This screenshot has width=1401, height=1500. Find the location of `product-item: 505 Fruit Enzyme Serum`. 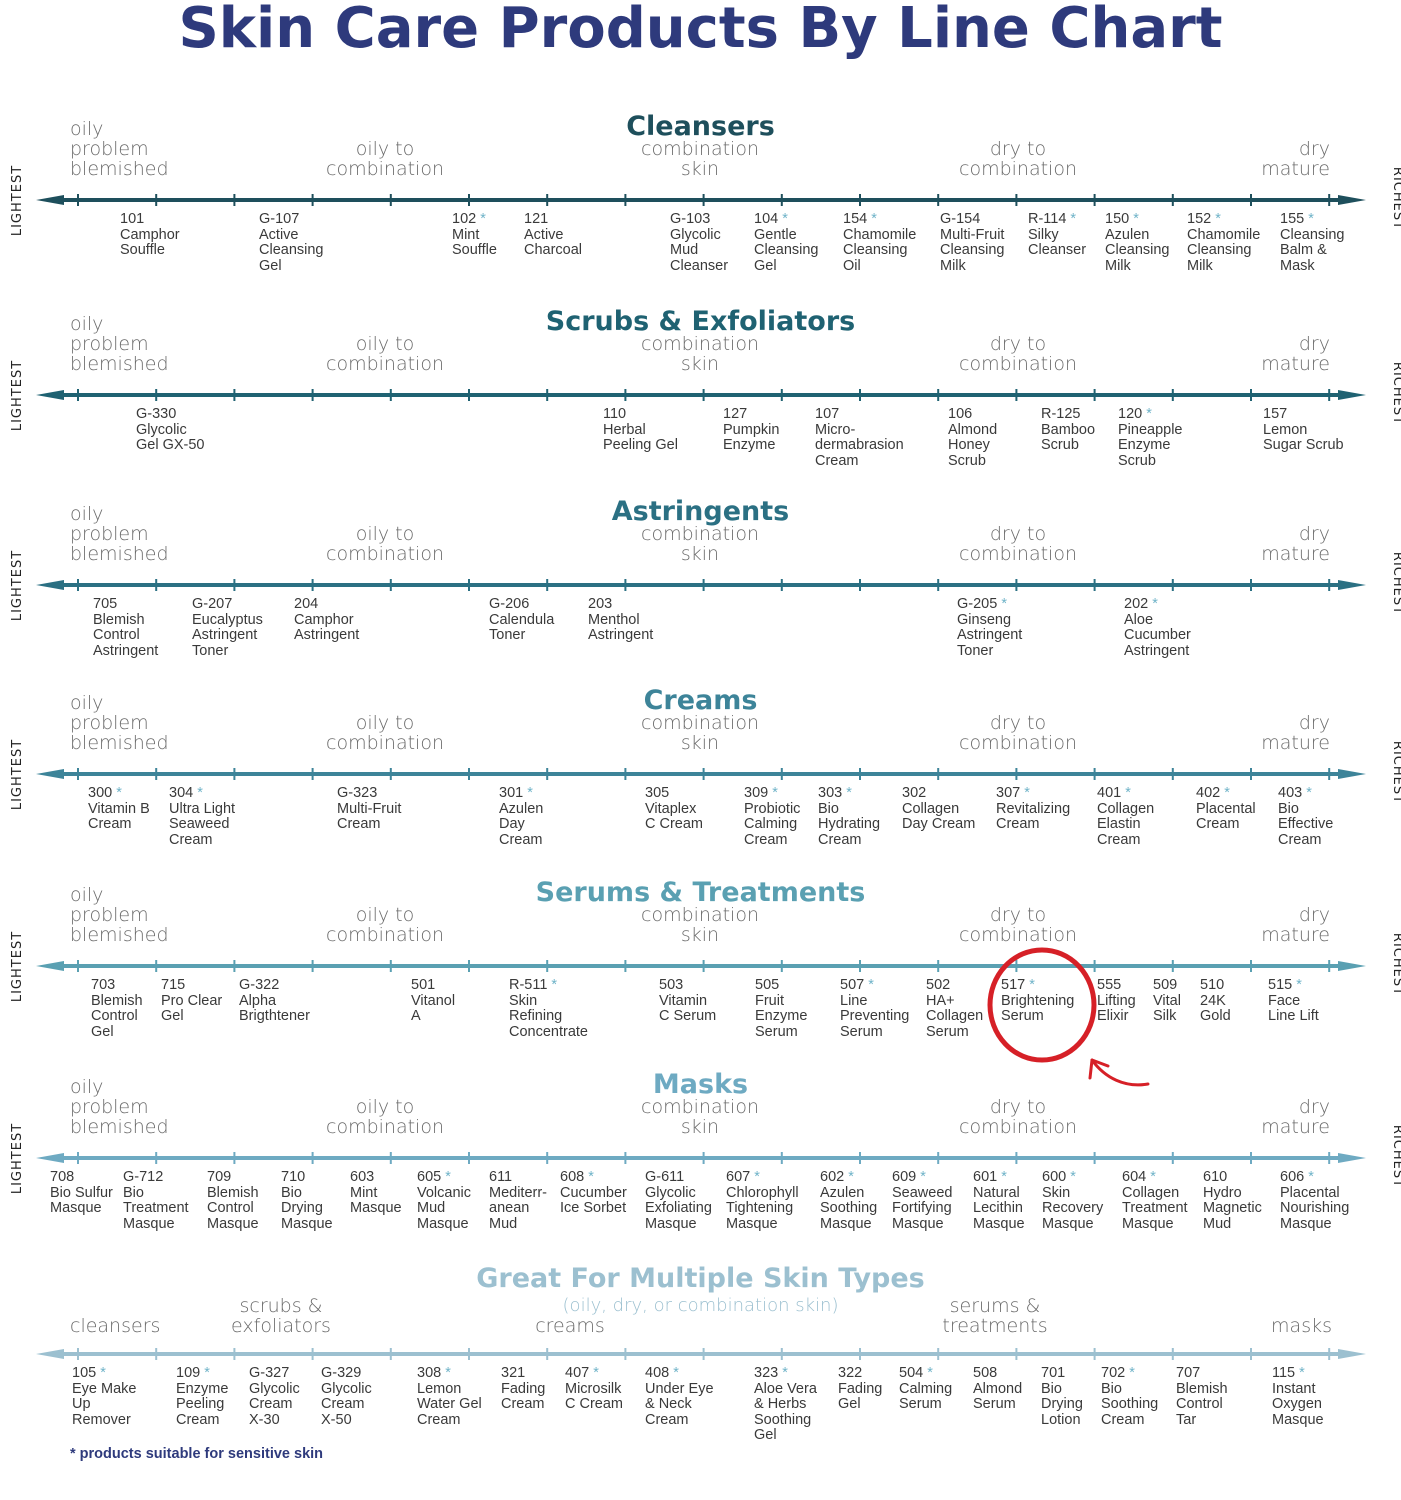

product-item: 505 Fruit Enzyme Serum is located at coordinates (781, 1008).